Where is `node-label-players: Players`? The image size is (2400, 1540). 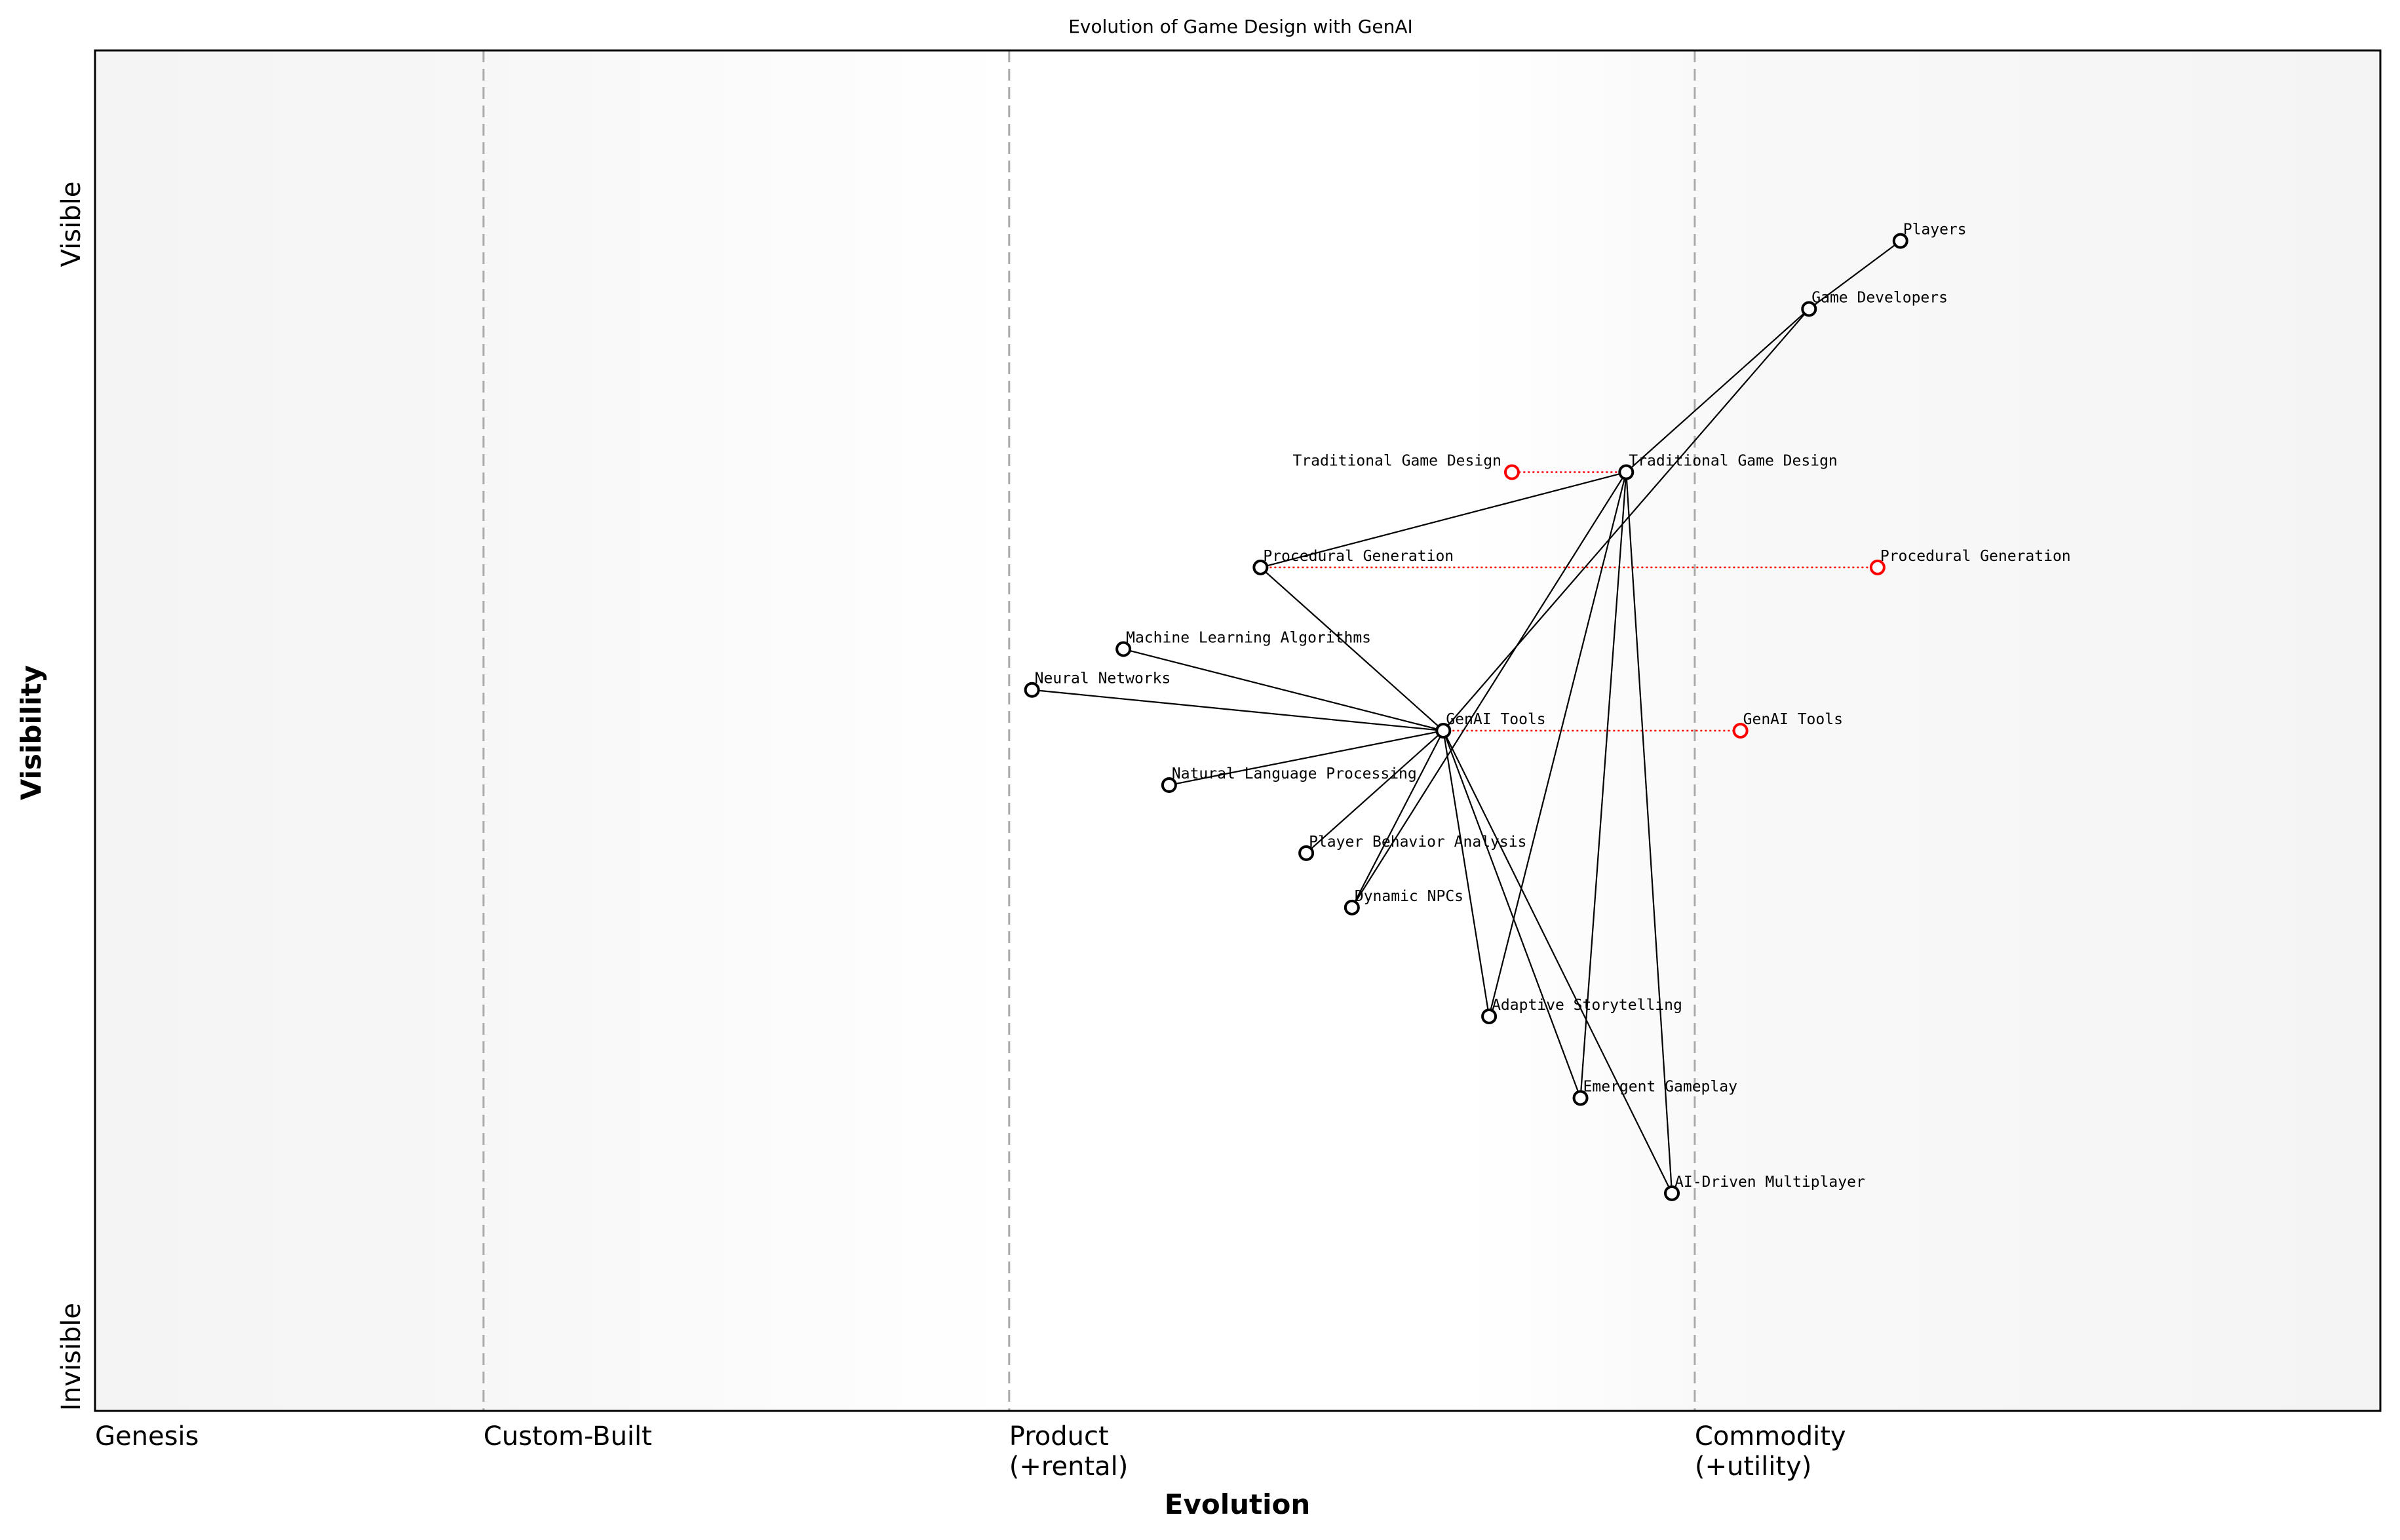 node-label-players: Players is located at coordinates (1935, 230).